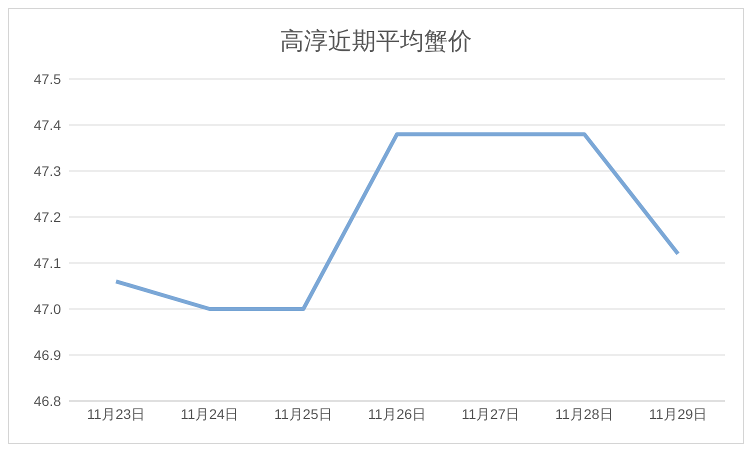  I want to click on y-tick-label: 46.9, so click(48, 354).